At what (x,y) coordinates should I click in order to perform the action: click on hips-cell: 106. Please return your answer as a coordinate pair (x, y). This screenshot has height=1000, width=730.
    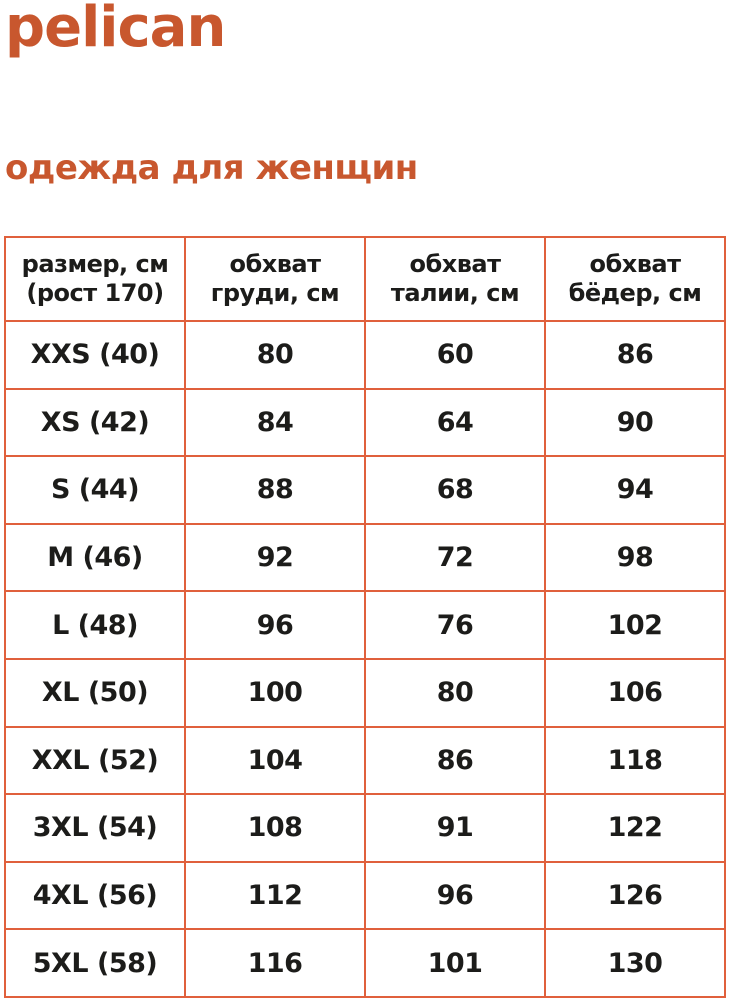
    Looking at the image, I should click on (635, 692).